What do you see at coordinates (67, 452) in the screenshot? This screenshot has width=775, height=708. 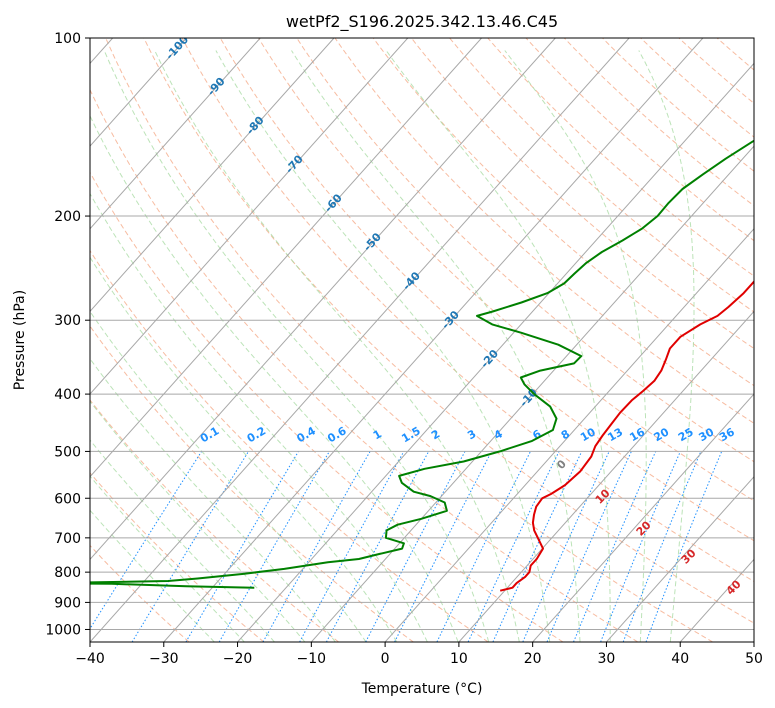 I see `y-tick-label: 500` at bounding box center [67, 452].